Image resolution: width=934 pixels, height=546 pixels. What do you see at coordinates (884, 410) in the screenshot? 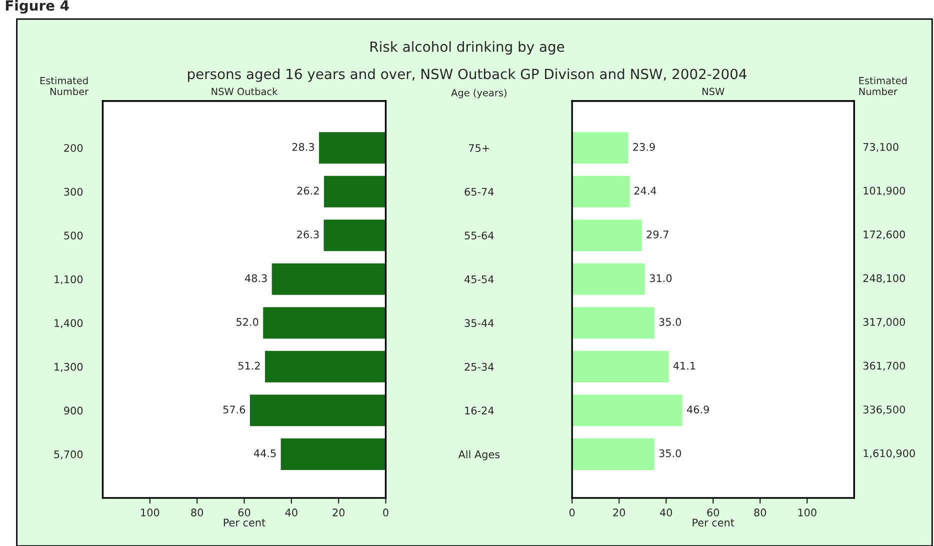
I see `text: 336,500` at bounding box center [884, 410].